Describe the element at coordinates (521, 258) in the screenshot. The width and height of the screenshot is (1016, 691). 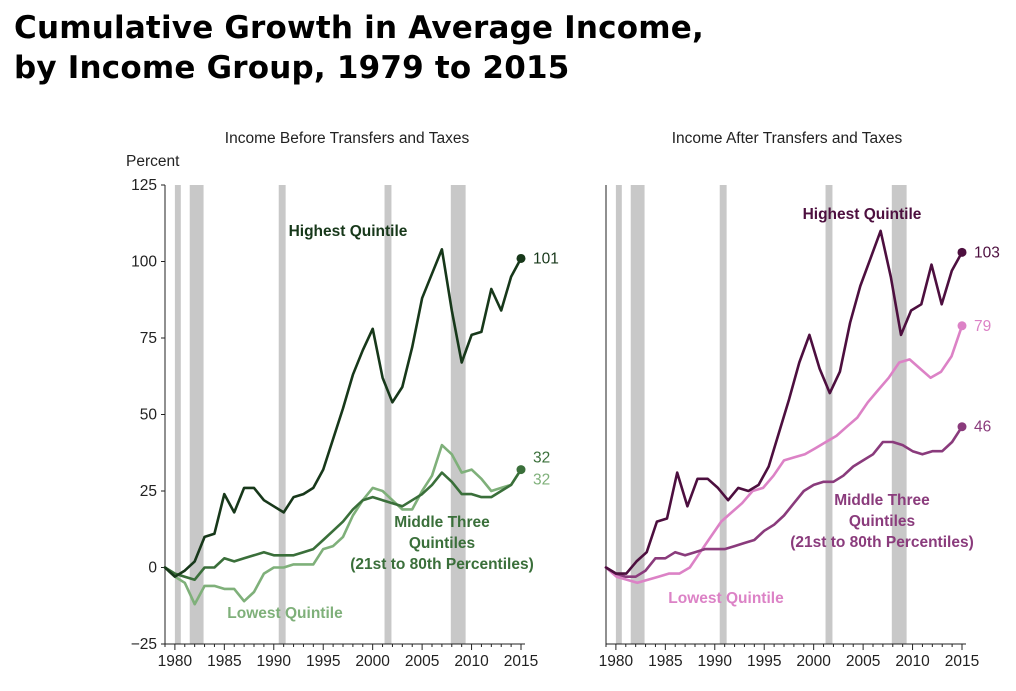
I see `end-point-highest-before` at that location.